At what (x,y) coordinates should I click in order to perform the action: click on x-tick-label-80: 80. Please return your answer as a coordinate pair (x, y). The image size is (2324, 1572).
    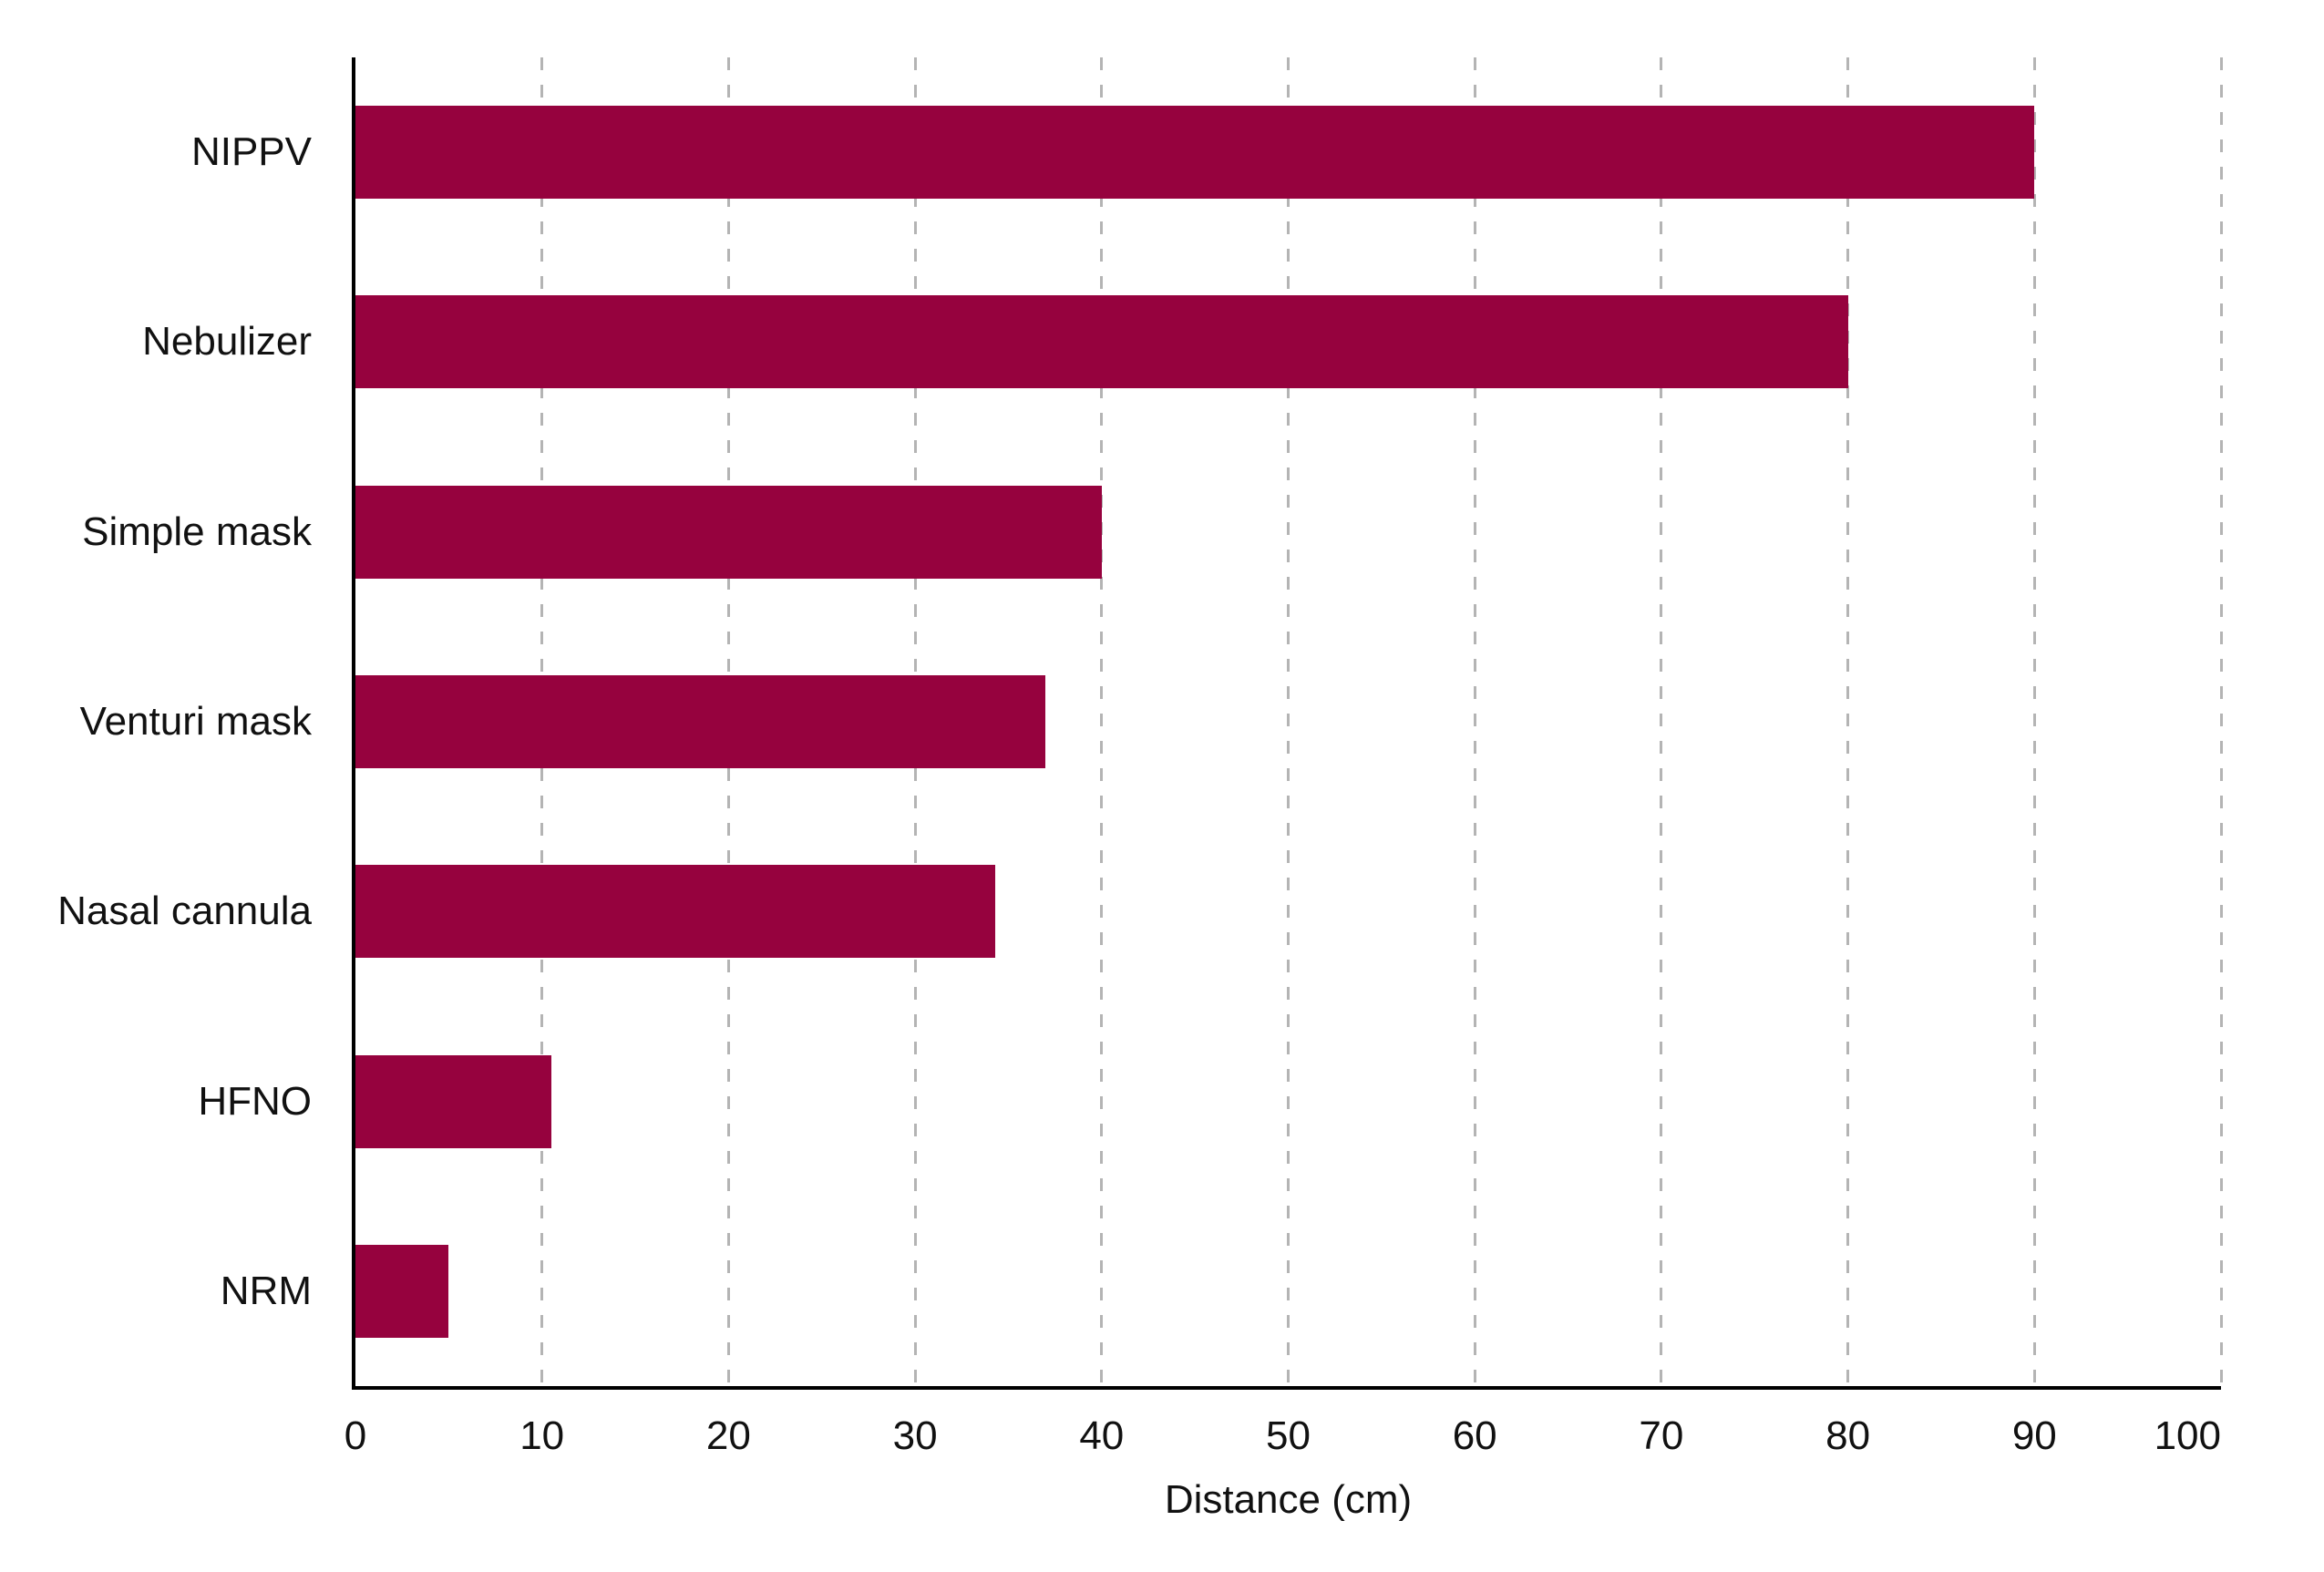
    Looking at the image, I should click on (1848, 1435).